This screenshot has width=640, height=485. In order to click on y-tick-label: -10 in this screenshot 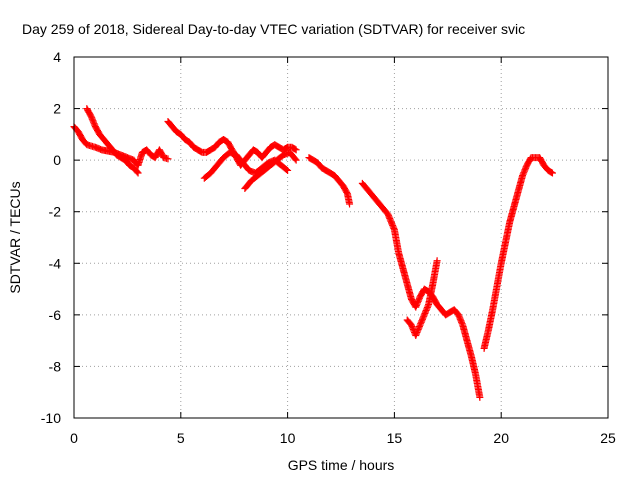, I will do `click(51, 418)`.